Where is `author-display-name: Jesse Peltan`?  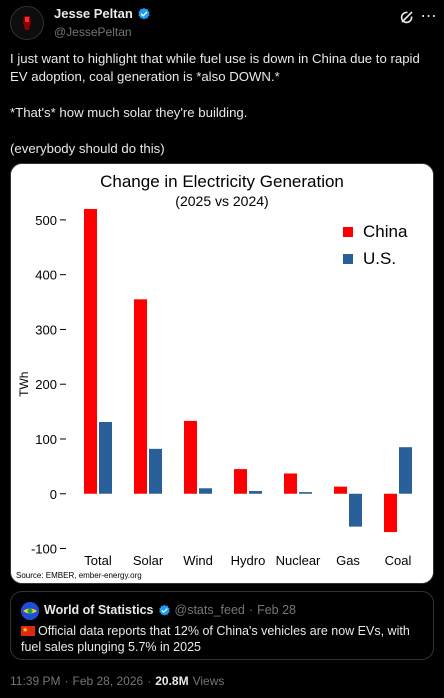
author-display-name: Jesse Peltan is located at coordinates (93, 13).